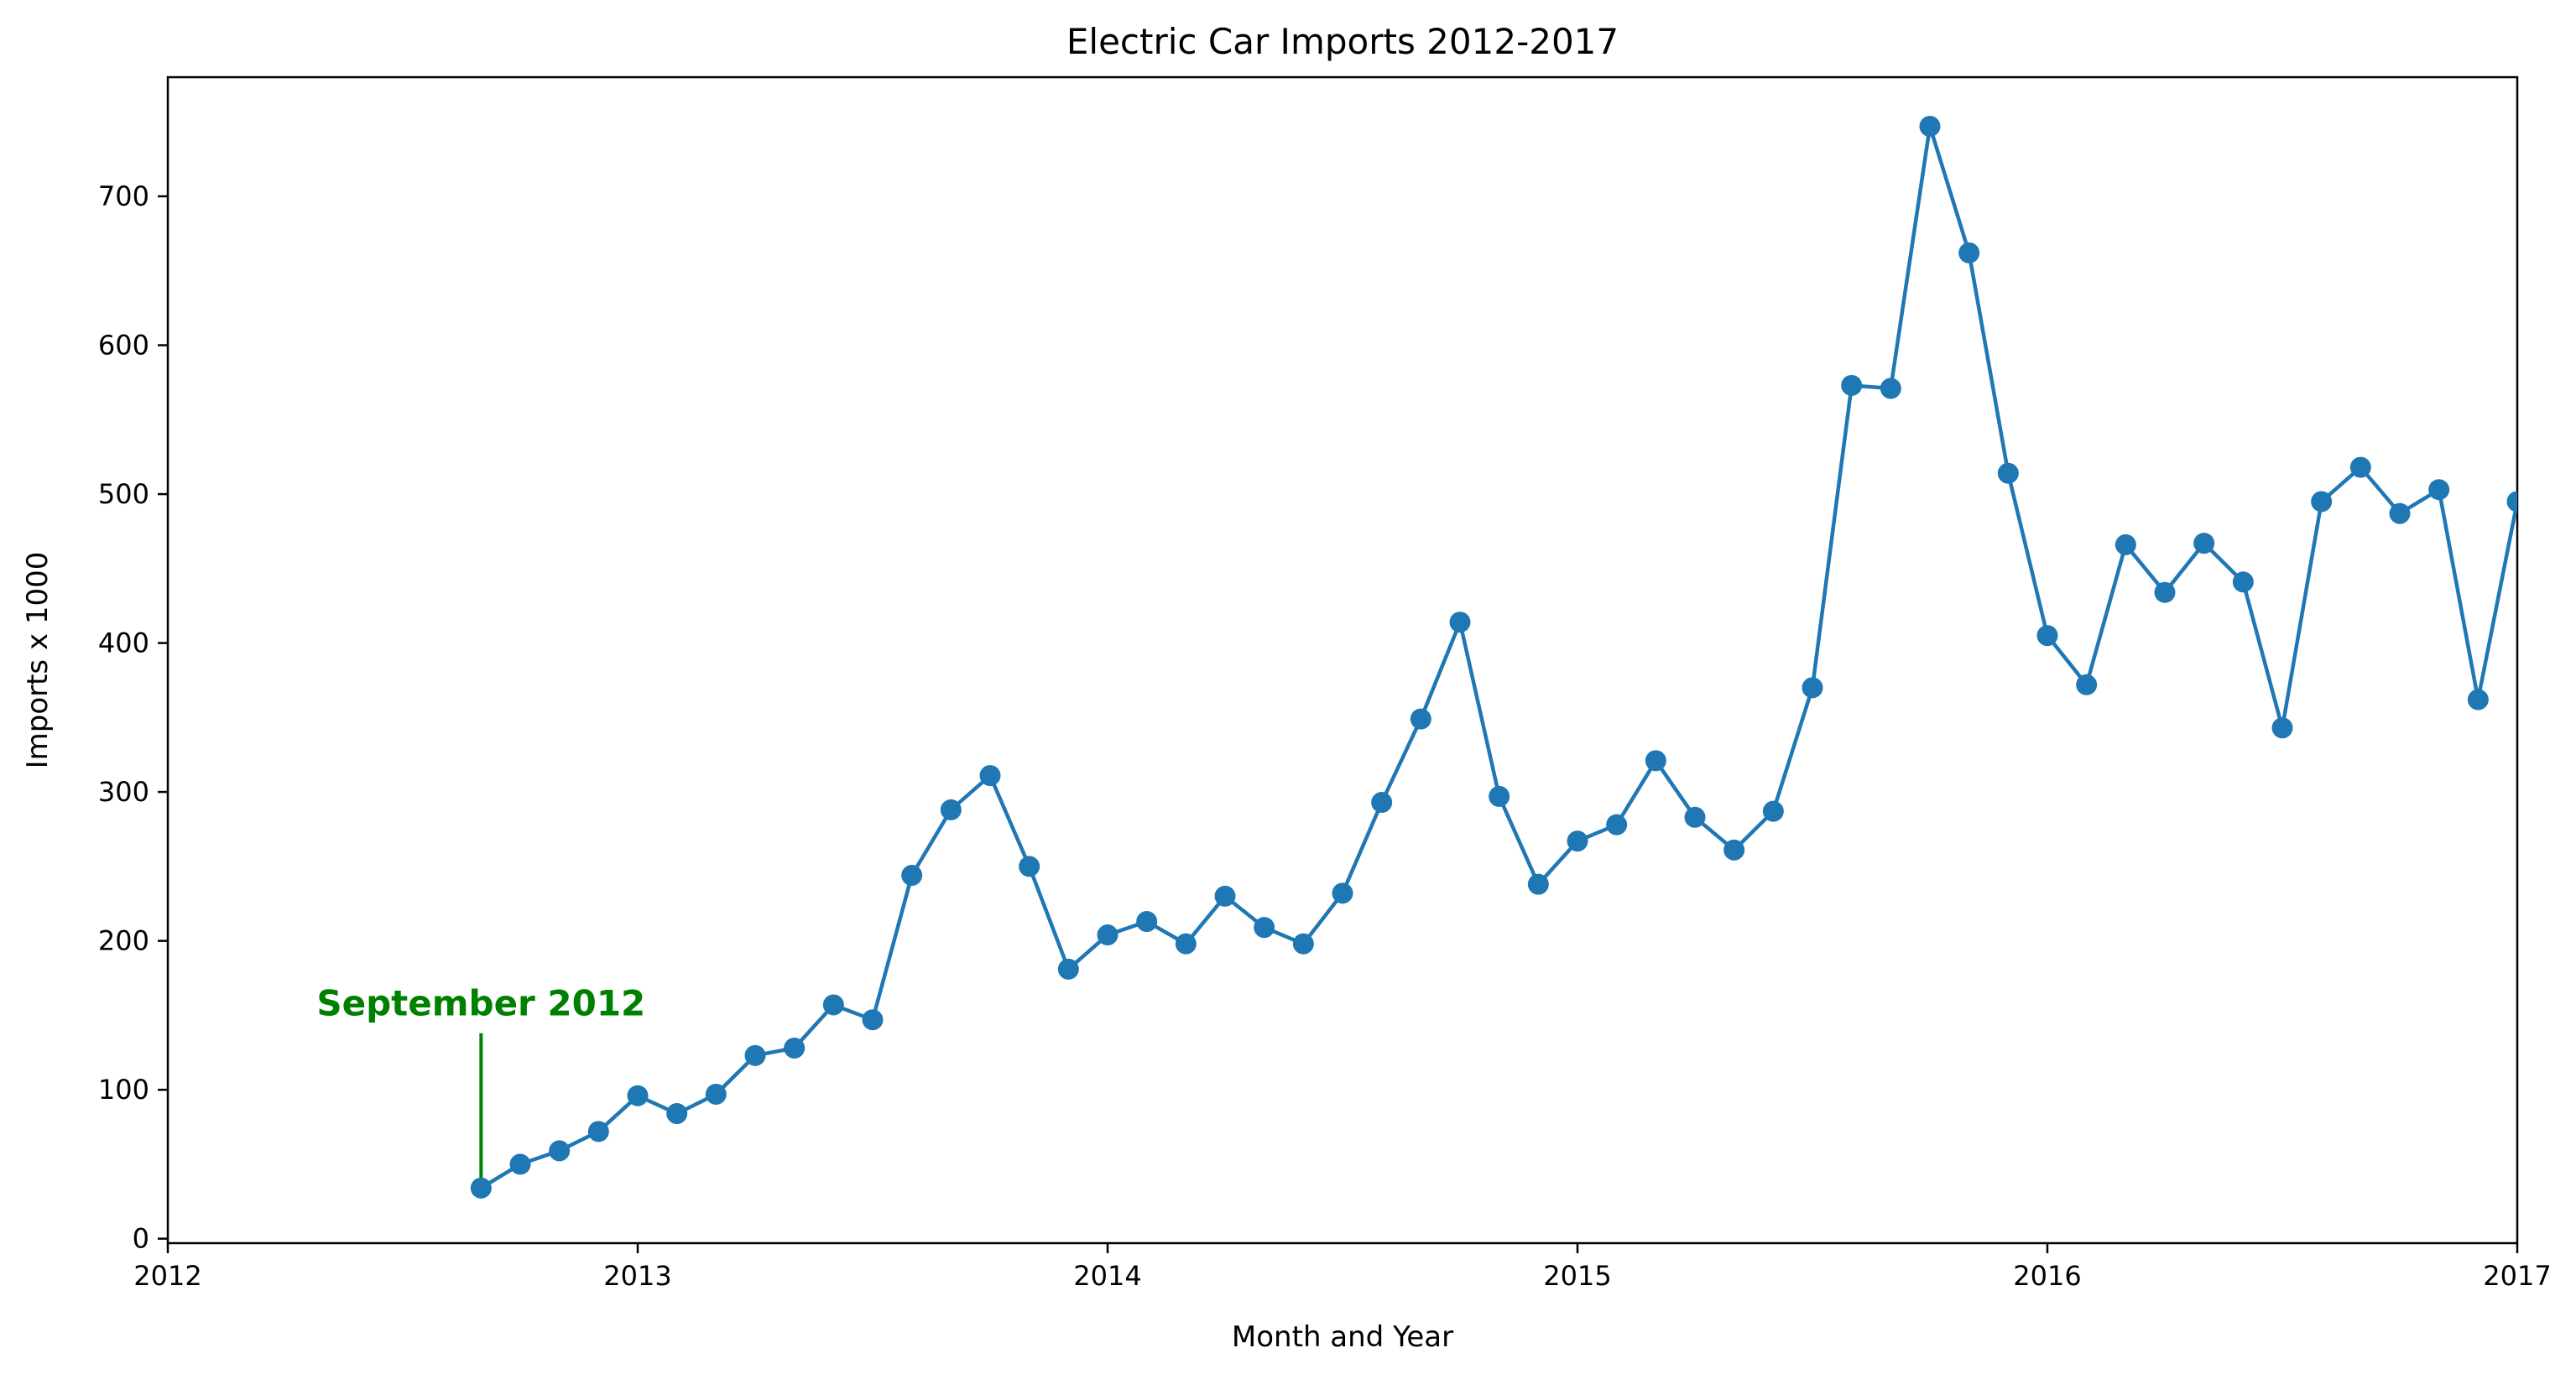  Describe the element at coordinates (1342, 1337) in the screenshot. I see `x-axis-label: Month and Year` at that location.